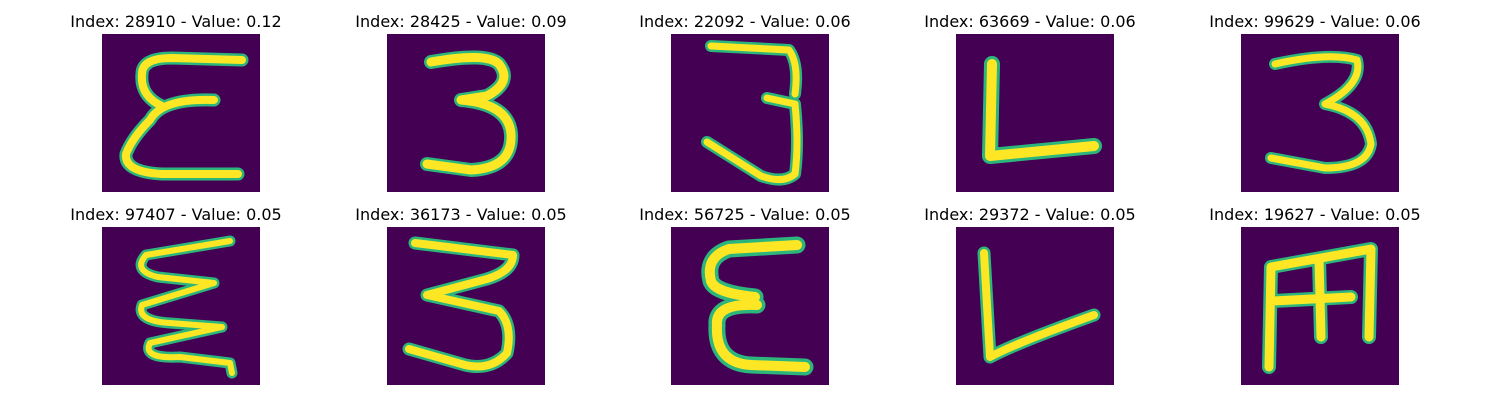 The image size is (1500, 400). I want to click on panel-title: Index: 28425 - Value: 0.09, so click(461, 21).